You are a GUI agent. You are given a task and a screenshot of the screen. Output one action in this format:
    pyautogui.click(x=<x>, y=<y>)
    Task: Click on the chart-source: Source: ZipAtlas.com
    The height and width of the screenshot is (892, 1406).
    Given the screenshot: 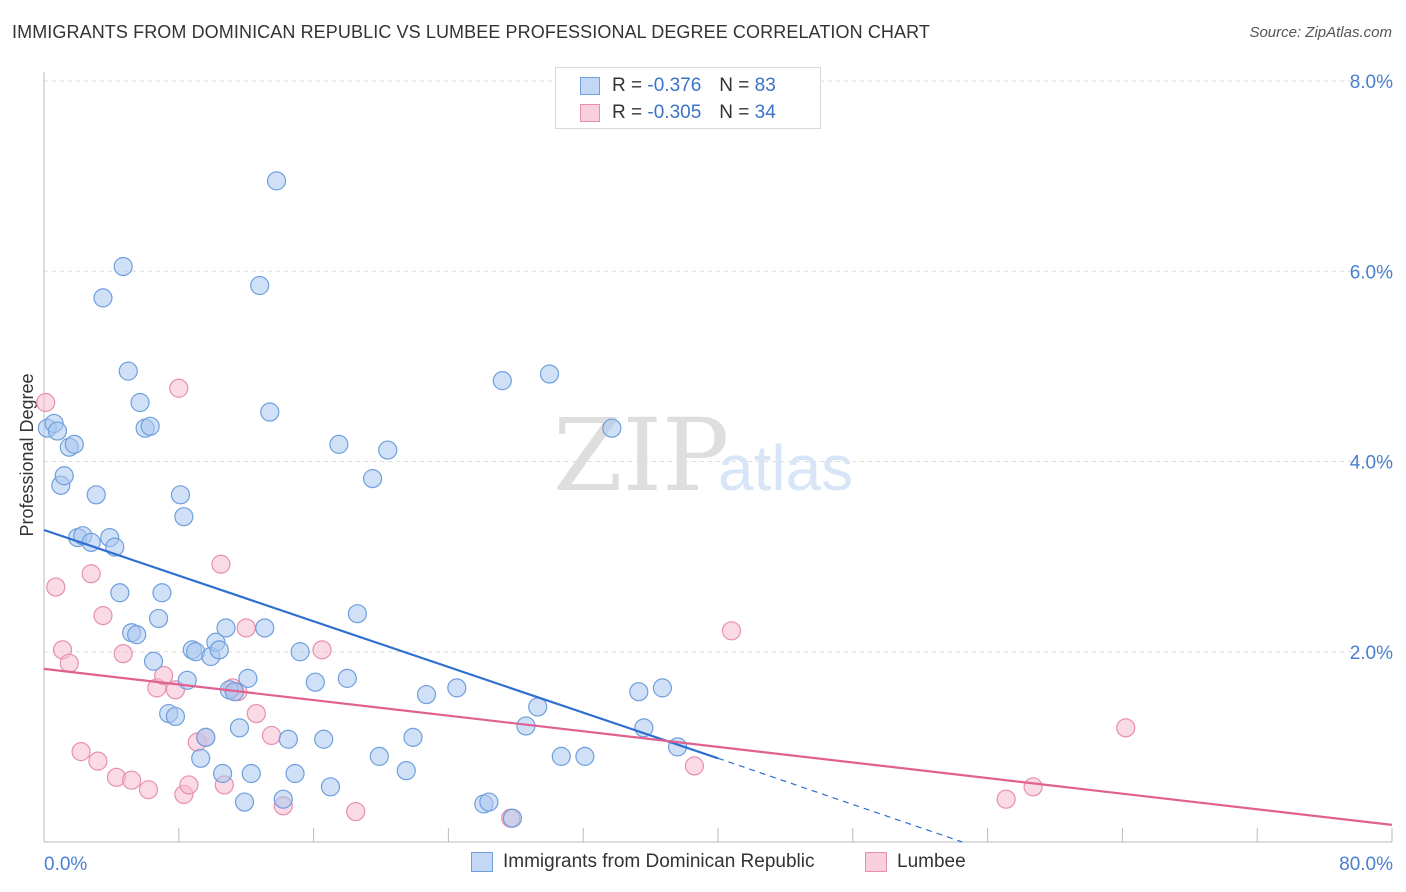 What is the action you would take?
    pyautogui.click(x=1320, y=32)
    